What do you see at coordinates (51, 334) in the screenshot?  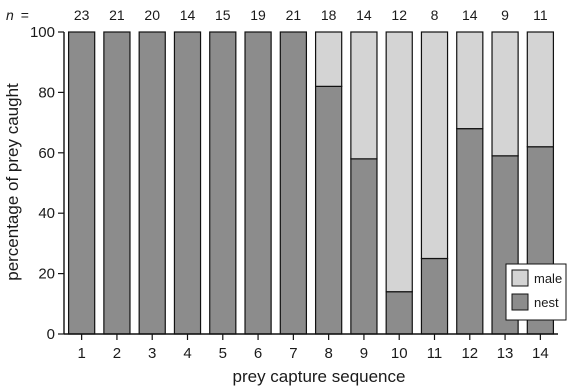 I see `y-tick-label-0: 0` at bounding box center [51, 334].